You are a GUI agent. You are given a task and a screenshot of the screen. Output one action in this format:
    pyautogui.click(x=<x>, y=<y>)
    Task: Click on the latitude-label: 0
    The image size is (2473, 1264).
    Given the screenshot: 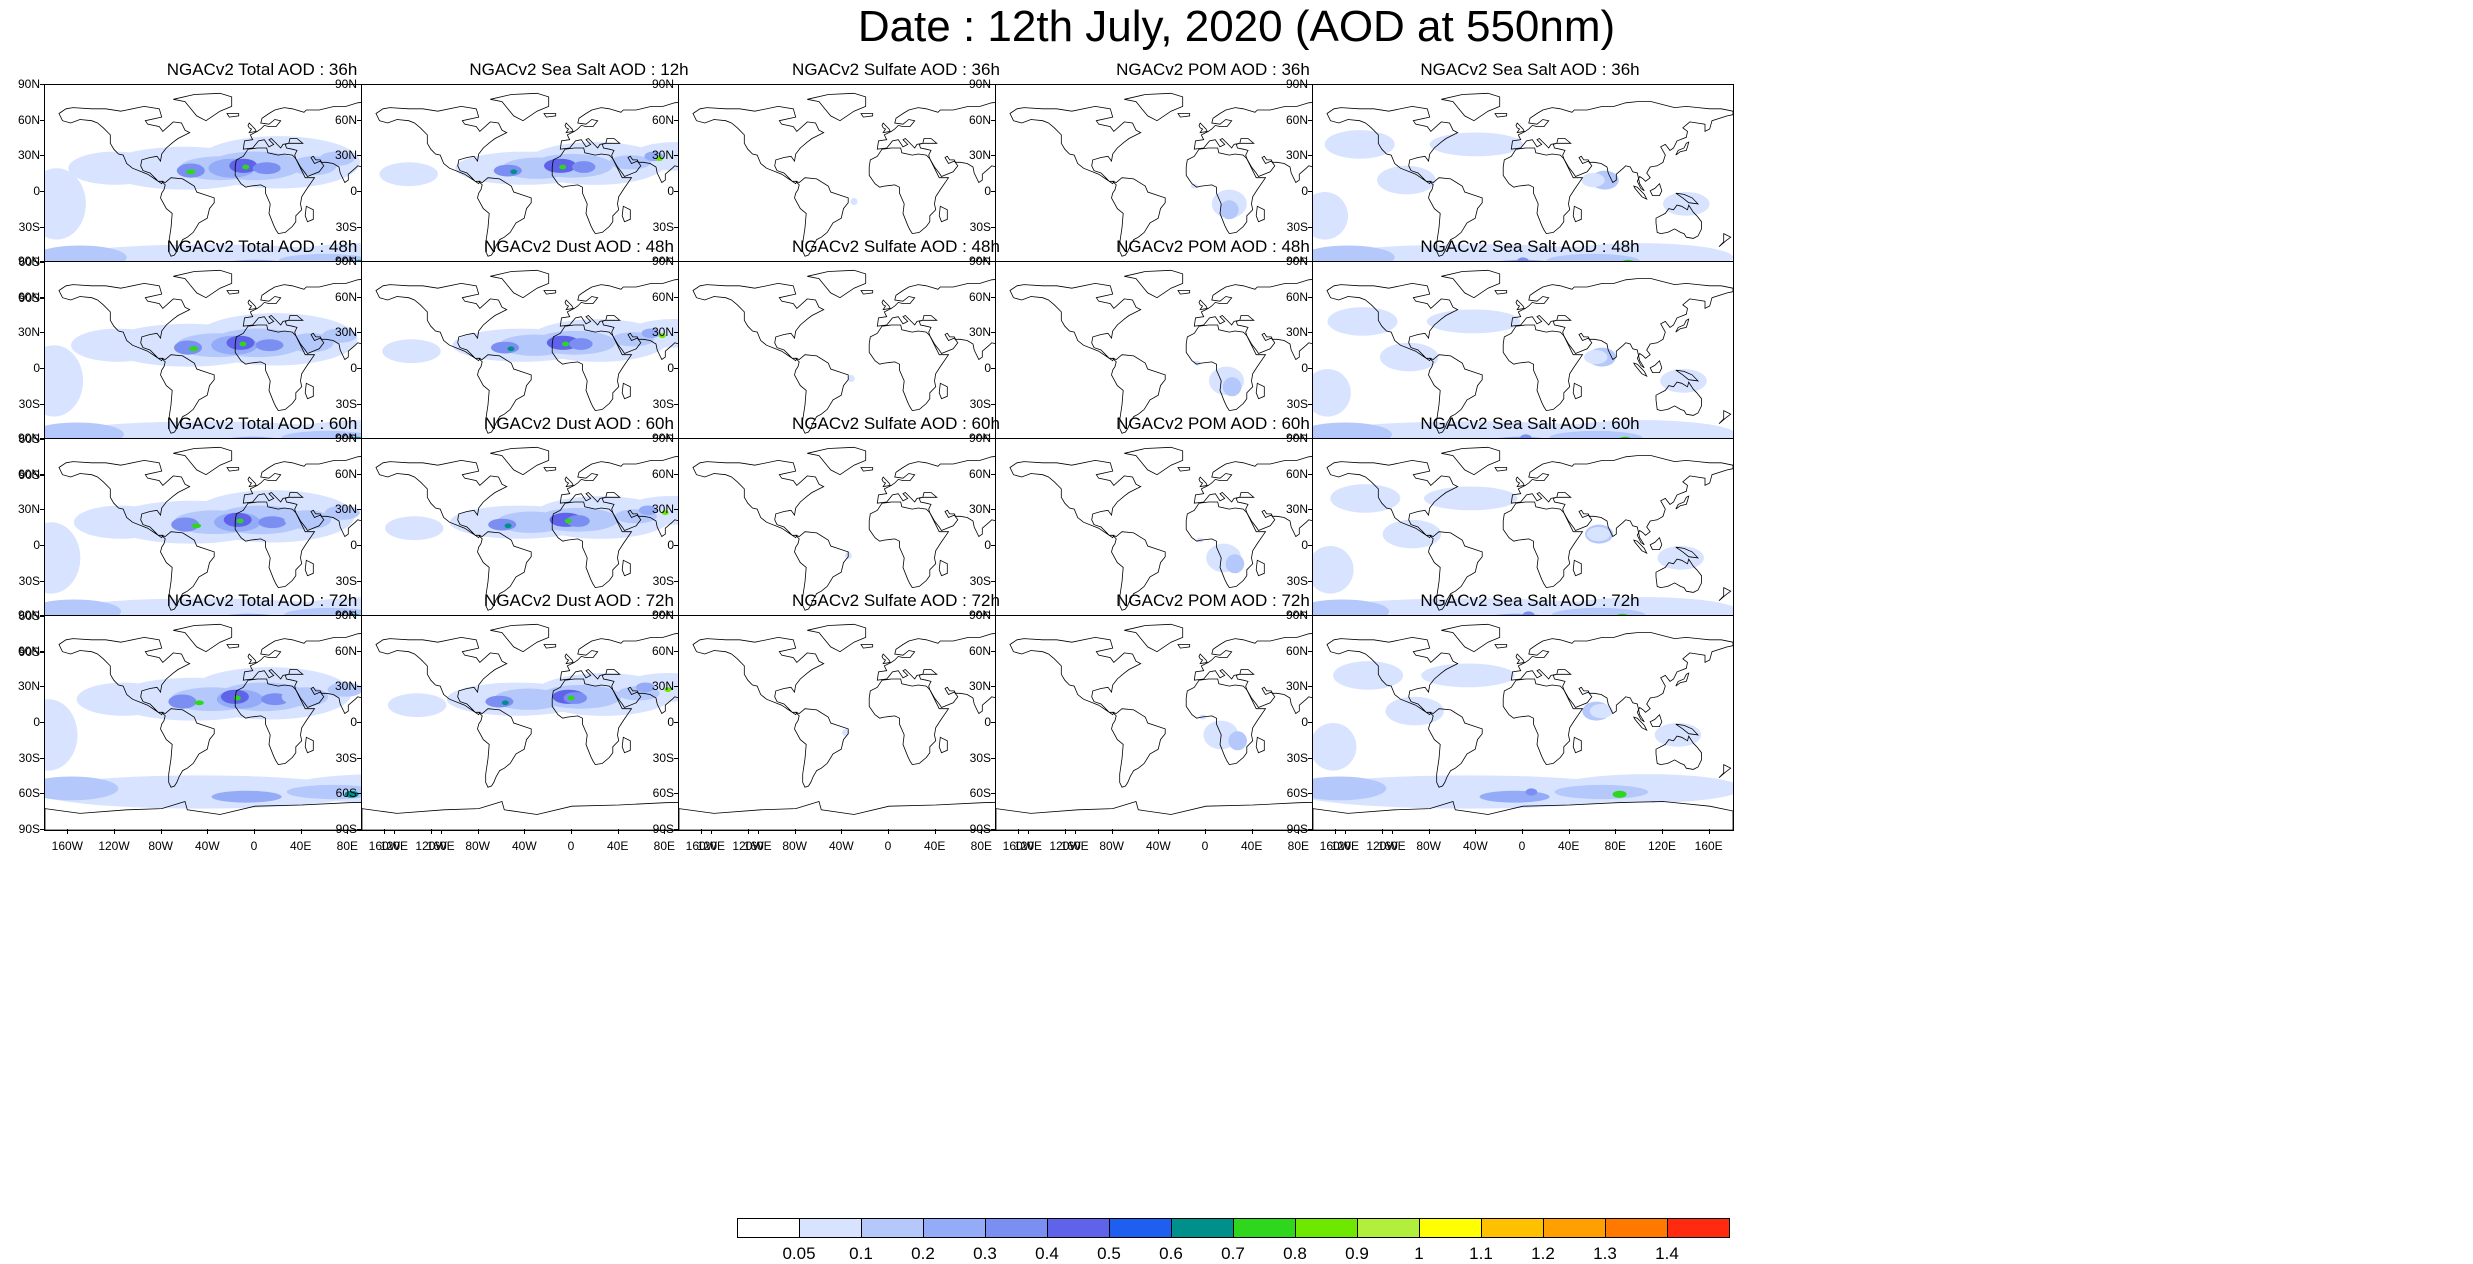 What is the action you would take?
    pyautogui.click(x=36, y=545)
    